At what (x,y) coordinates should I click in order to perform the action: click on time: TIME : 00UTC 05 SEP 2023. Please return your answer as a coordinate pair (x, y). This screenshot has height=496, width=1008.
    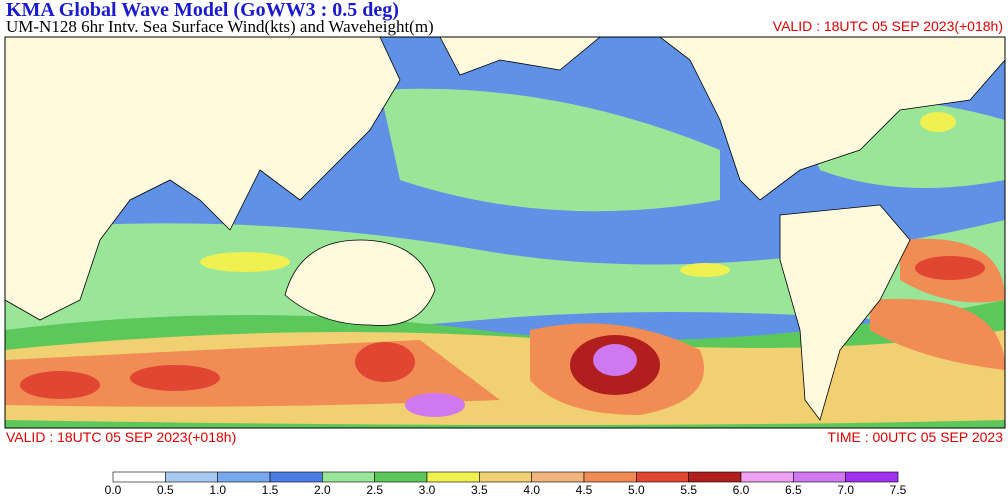
    Looking at the image, I should click on (915, 437).